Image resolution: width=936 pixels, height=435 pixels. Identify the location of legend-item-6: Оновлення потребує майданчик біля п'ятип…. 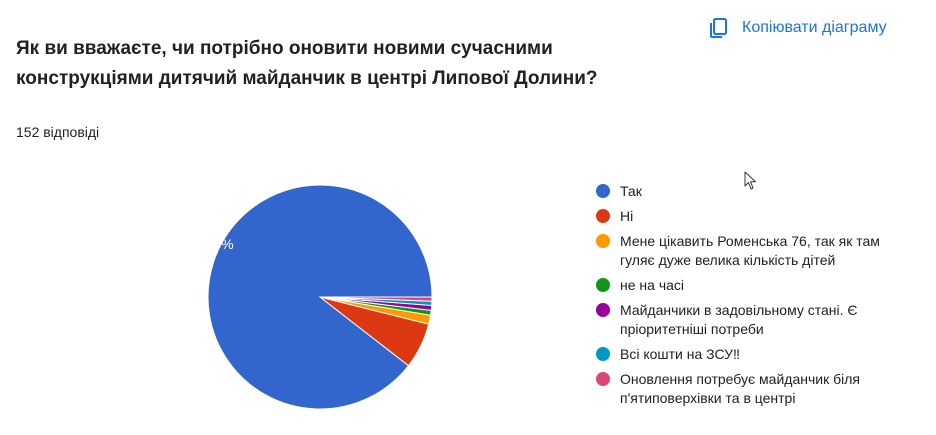
(756, 389).